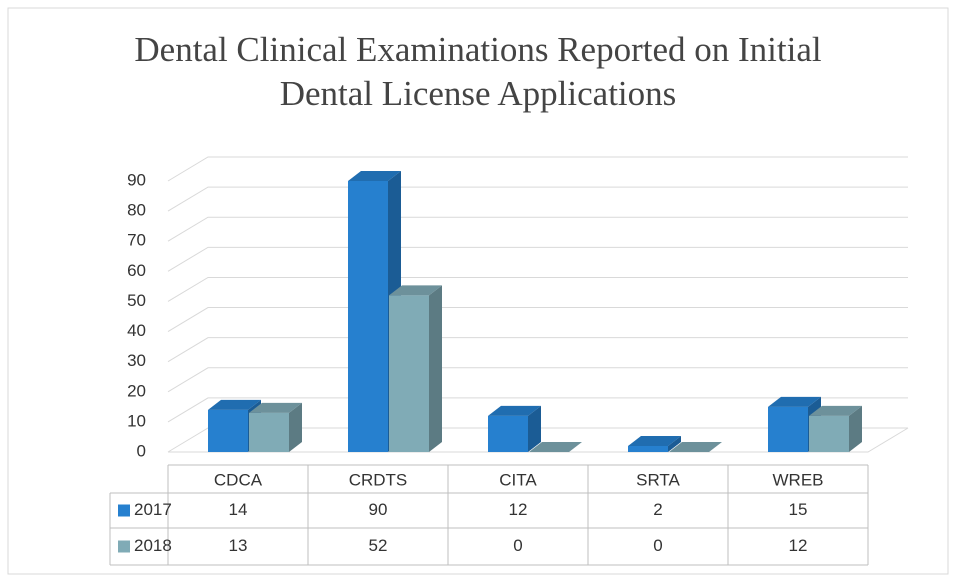 Image resolution: width=956 pixels, height=575 pixels. What do you see at coordinates (136, 360) in the screenshot?
I see `y-tick-label: 30` at bounding box center [136, 360].